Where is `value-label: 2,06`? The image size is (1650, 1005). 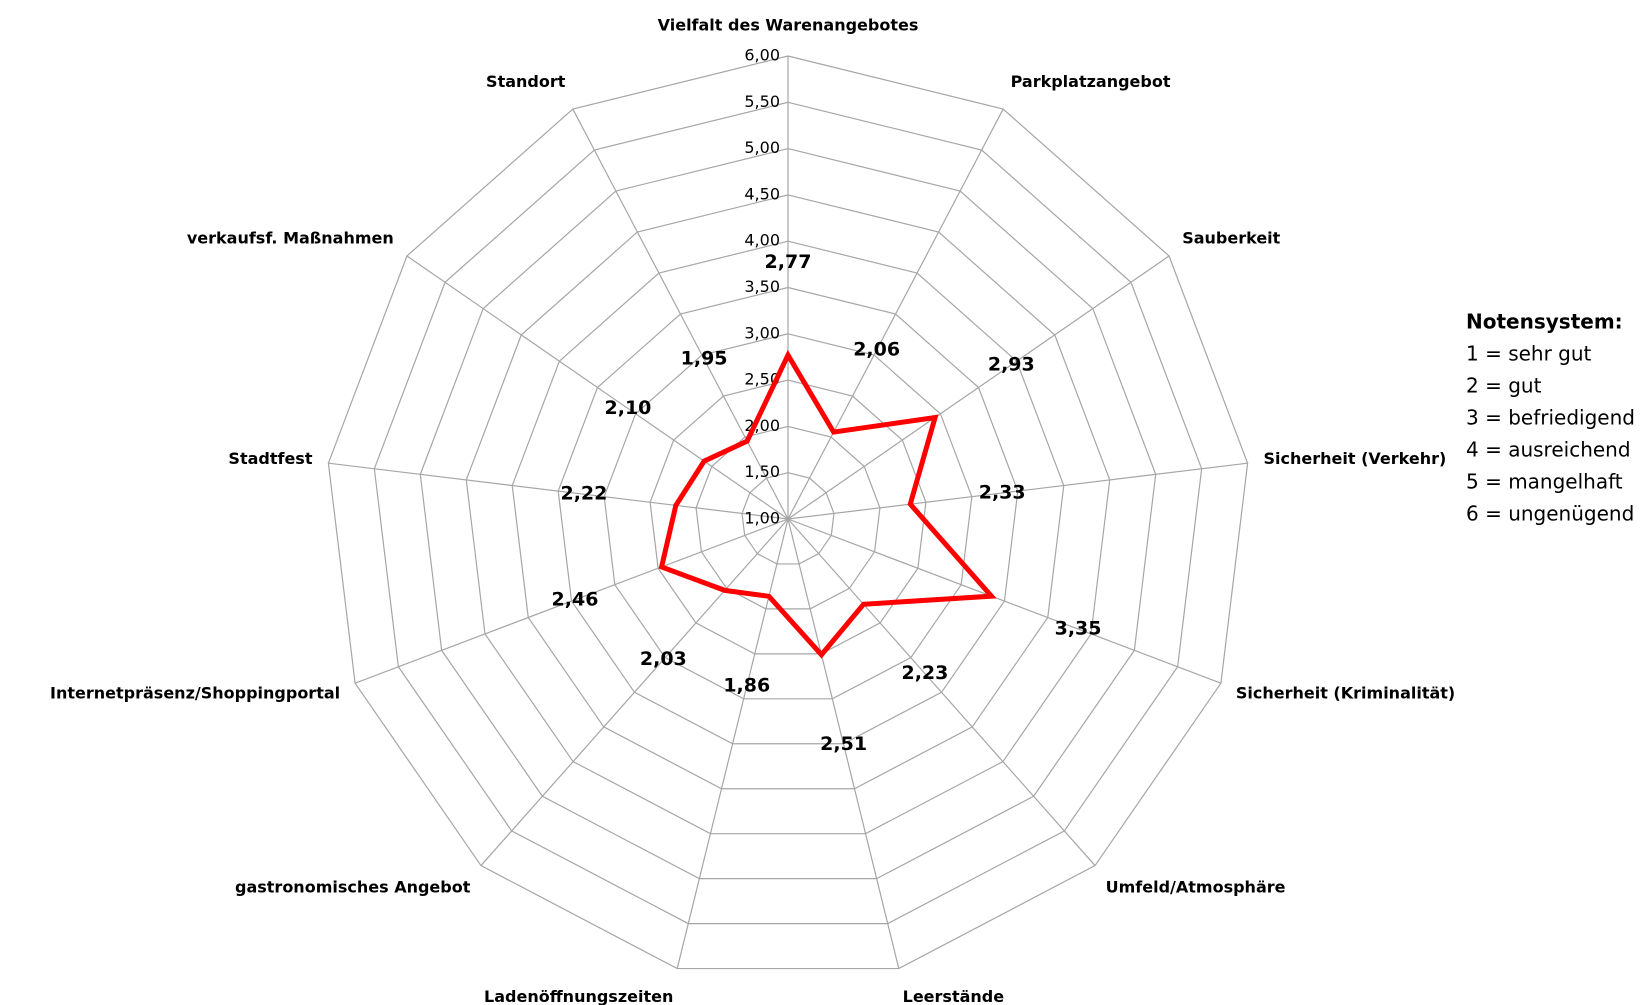
value-label: 2,06 is located at coordinates (876, 350).